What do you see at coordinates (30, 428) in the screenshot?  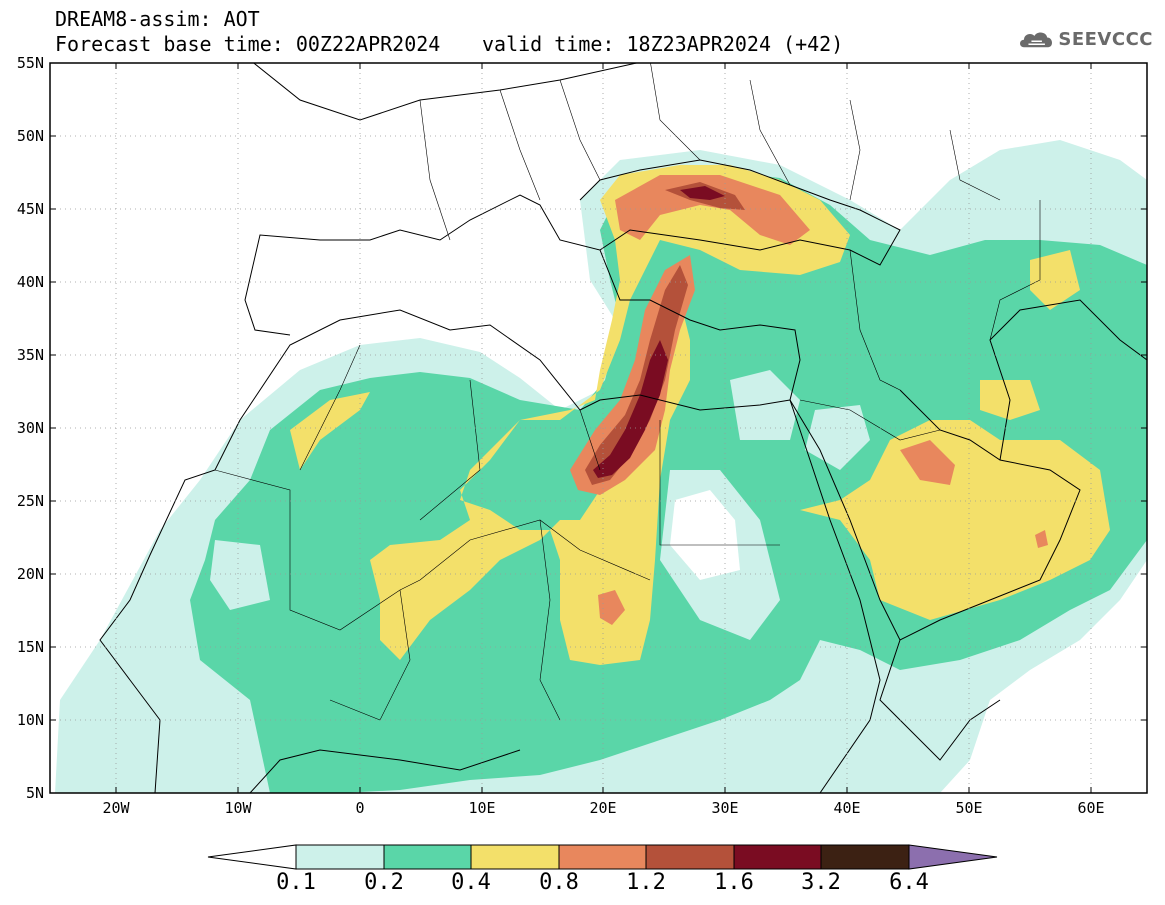 I see `lat-label: 30N` at bounding box center [30, 428].